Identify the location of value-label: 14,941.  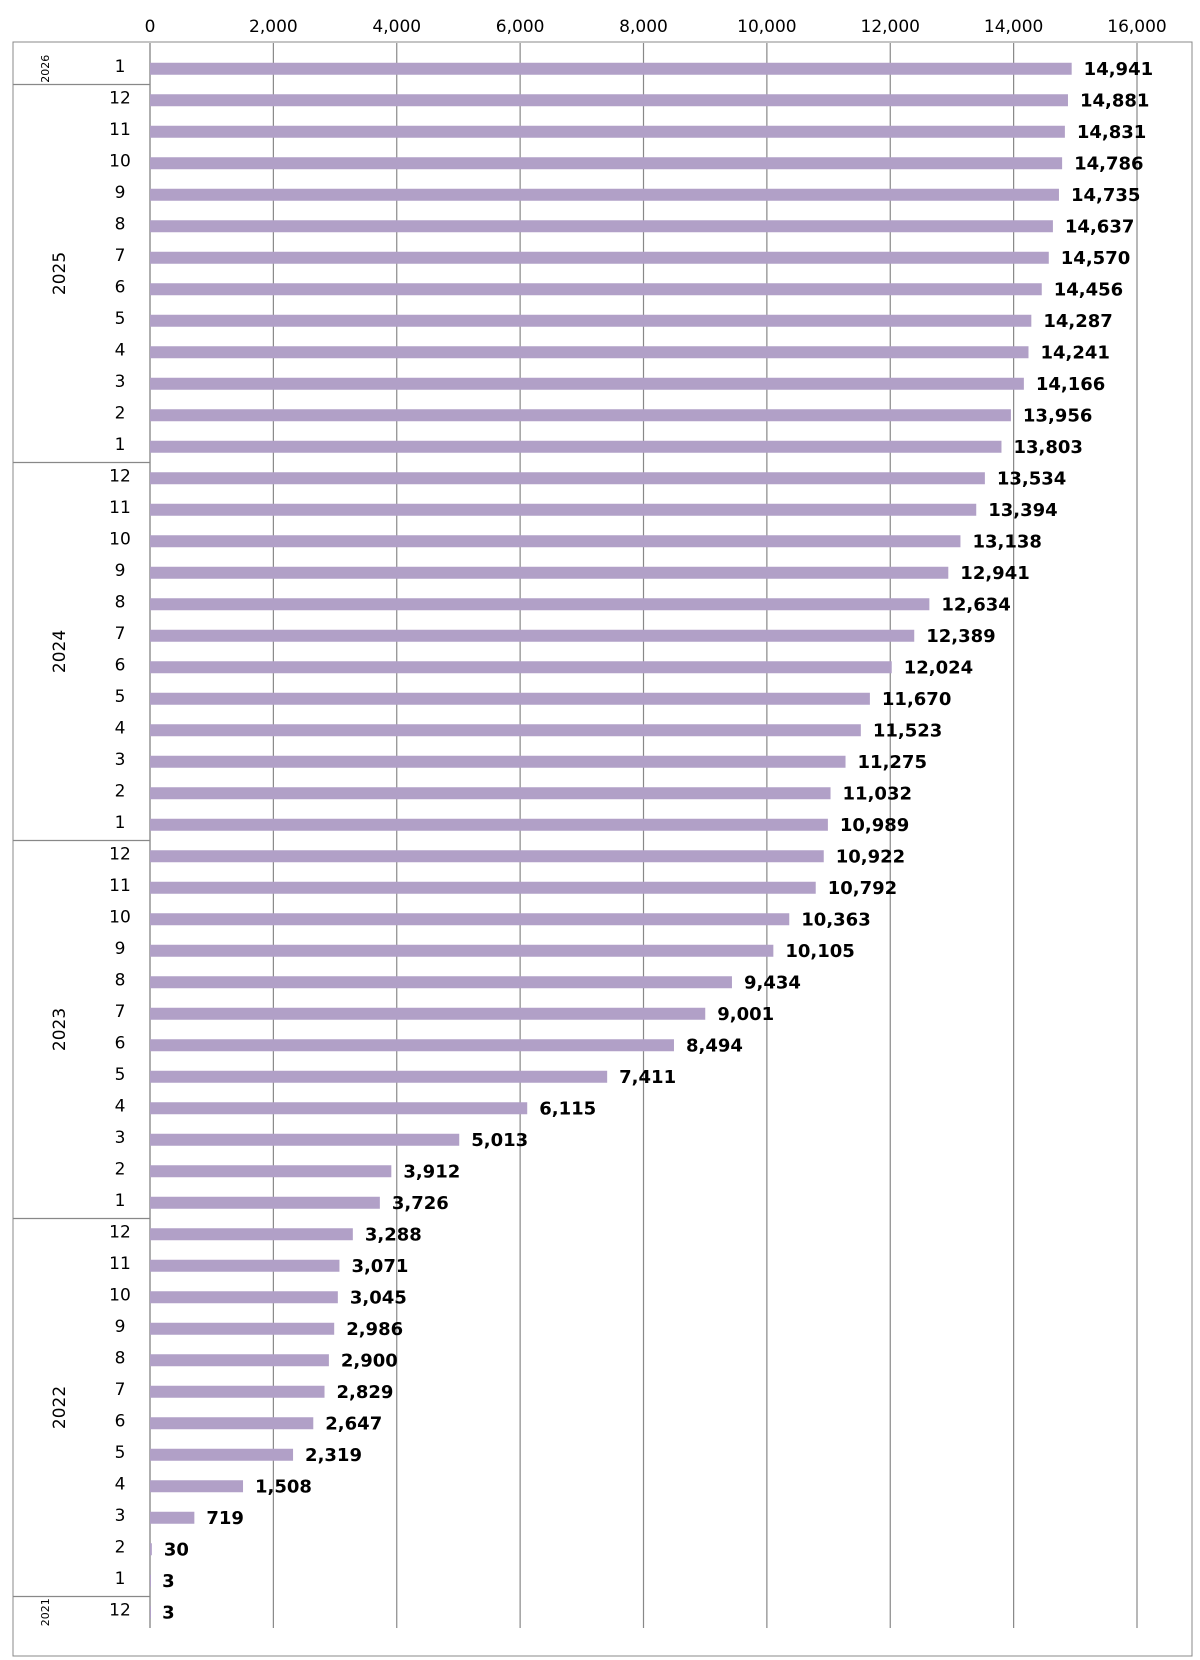
(1118, 69).